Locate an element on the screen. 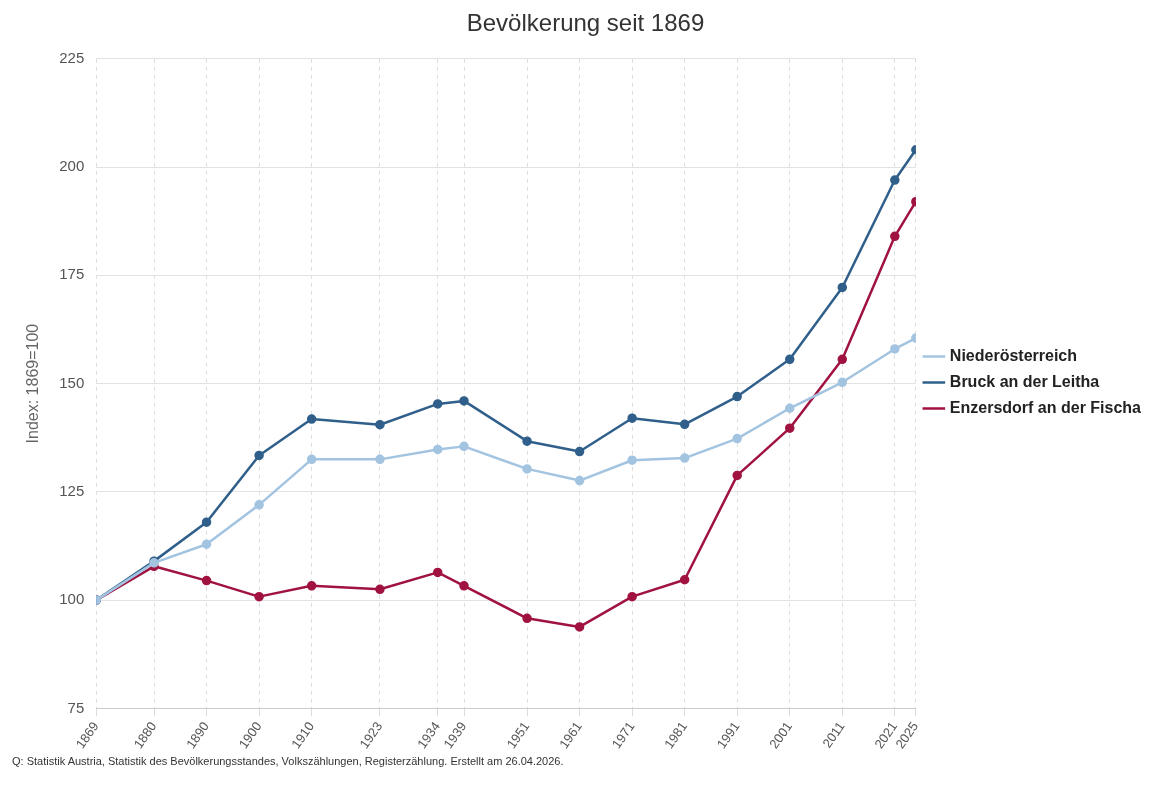  y-tick-label: 75 is located at coordinates (76, 707).